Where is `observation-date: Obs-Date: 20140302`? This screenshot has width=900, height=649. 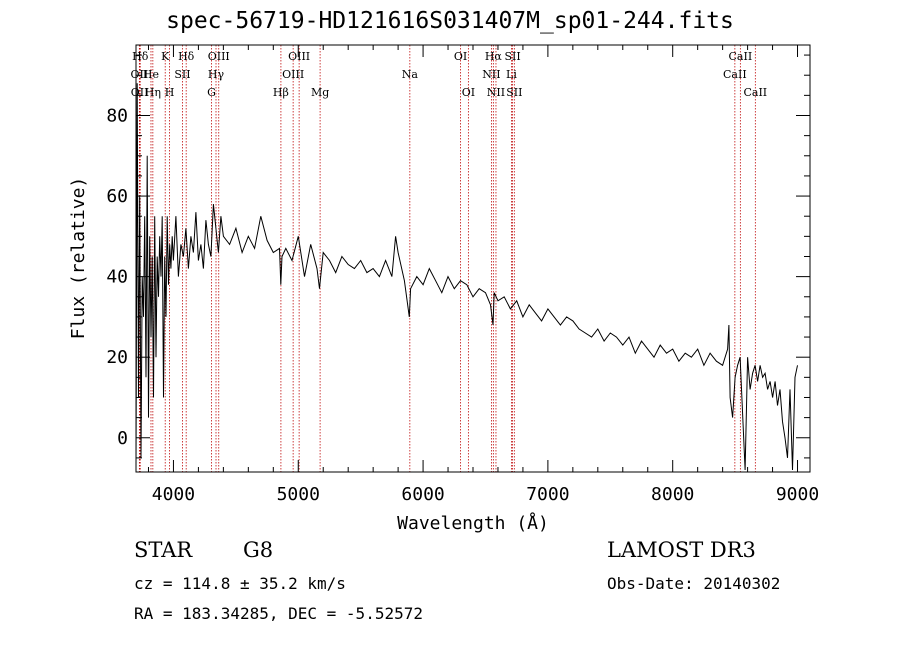
observation-date: Obs-Date: 20140302 is located at coordinates (694, 583).